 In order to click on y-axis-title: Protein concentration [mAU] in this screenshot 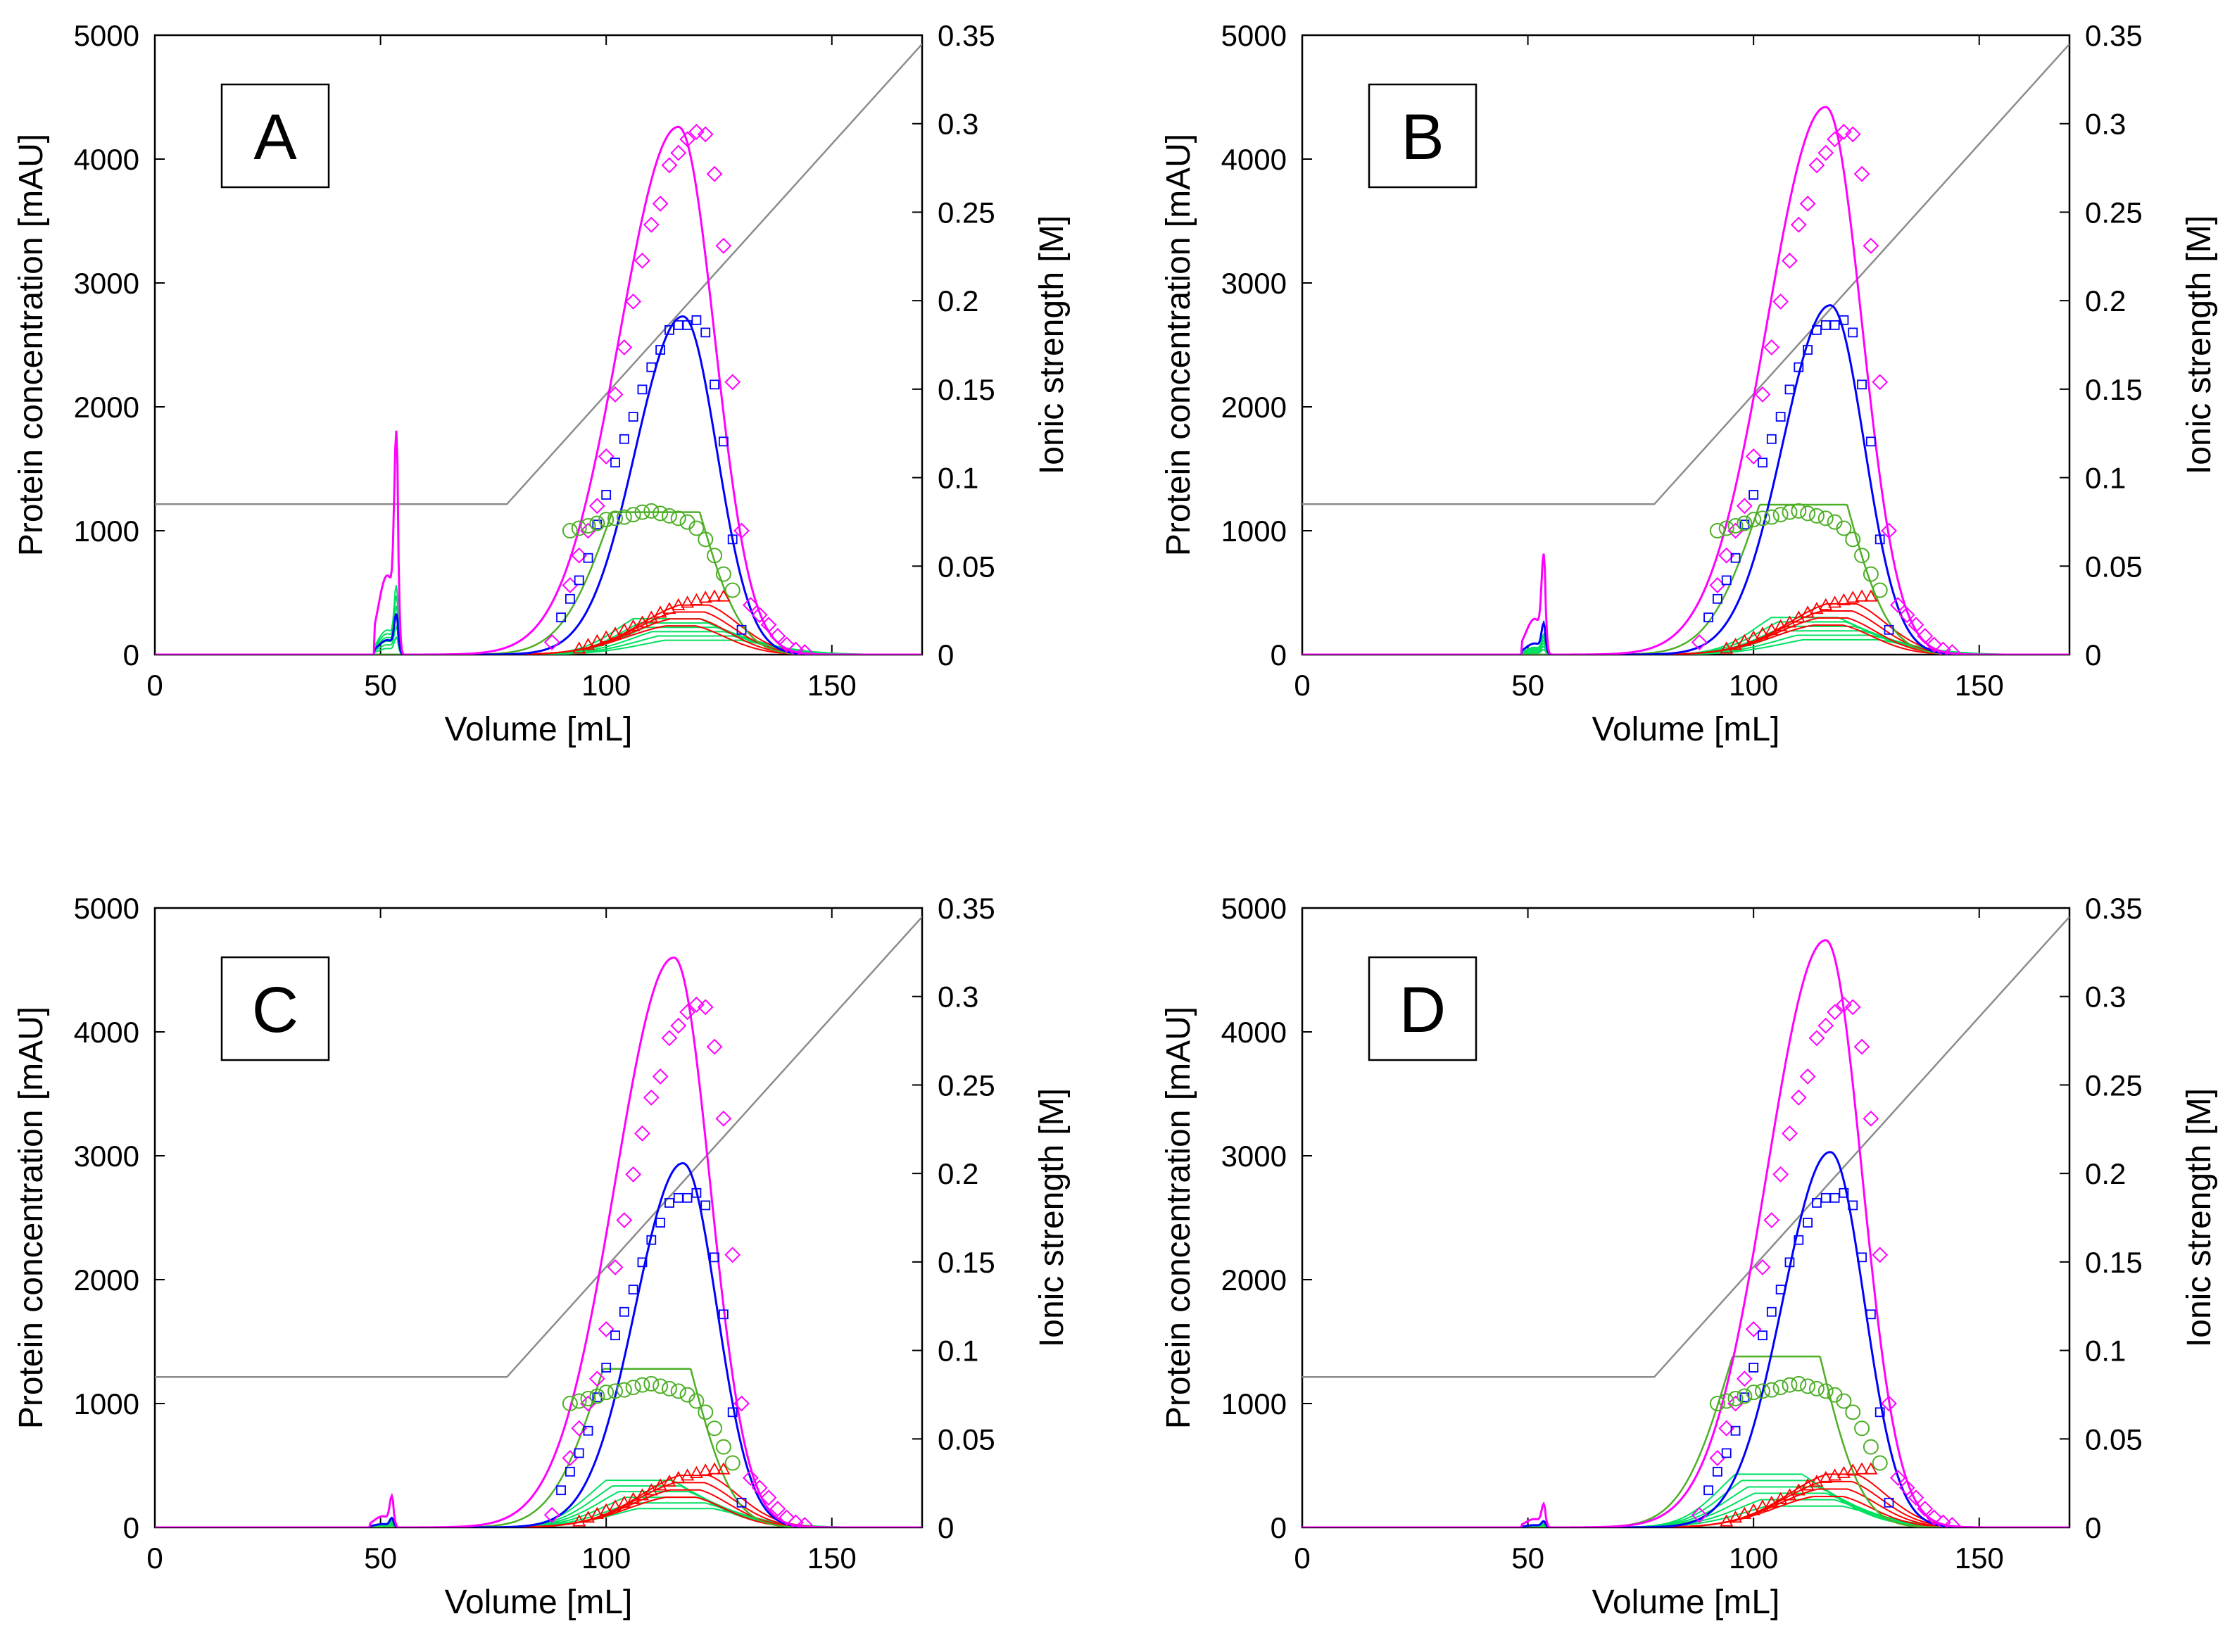, I will do `click(32, 345)`.